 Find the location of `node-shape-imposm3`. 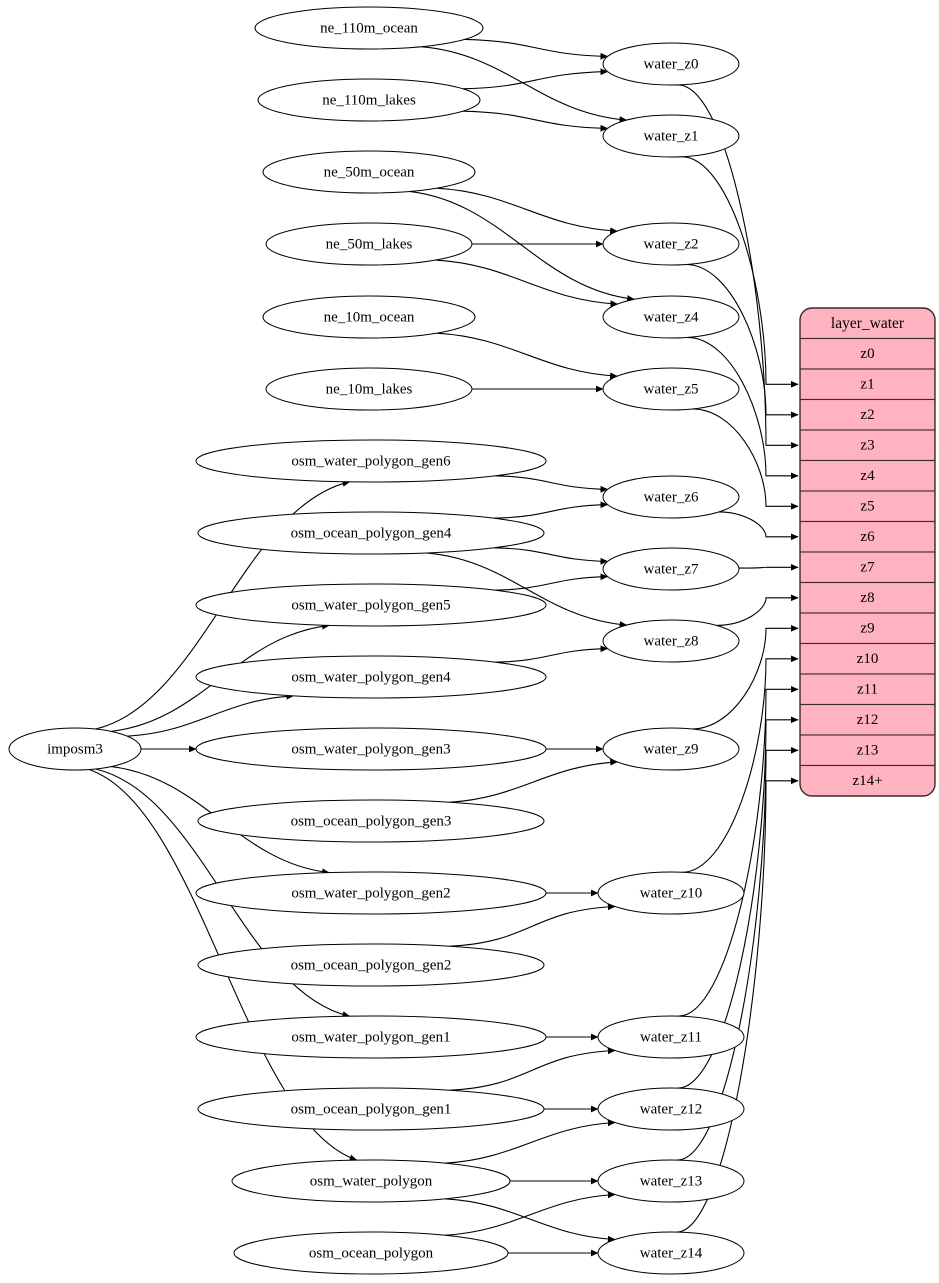

node-shape-imposm3 is located at coordinates (75, 749).